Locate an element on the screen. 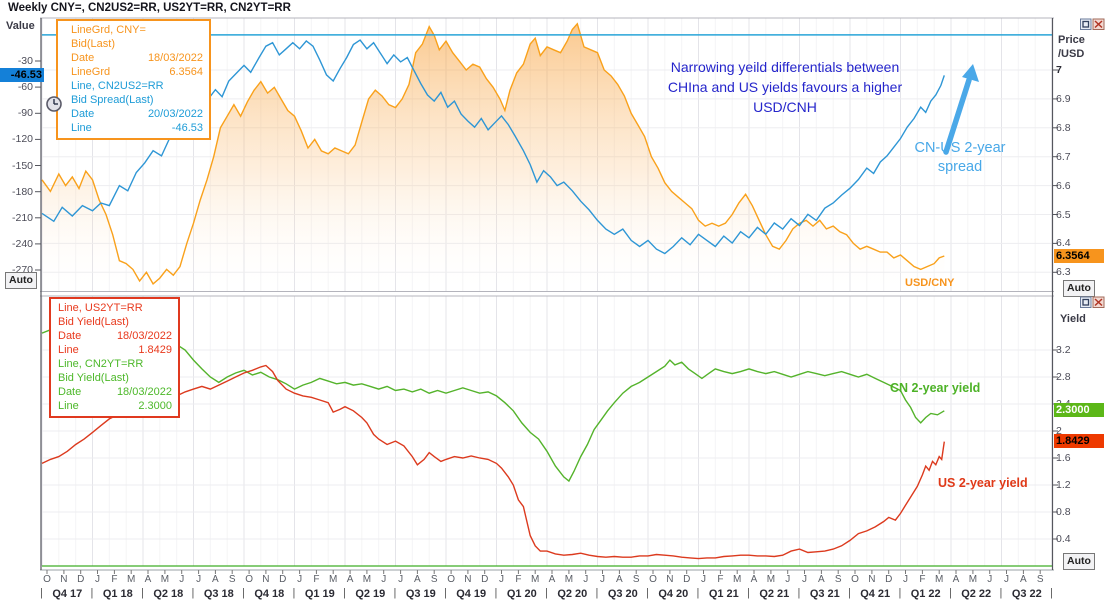 This screenshot has width=1106, height=604. x-axis-quarter-label: Q1 19 is located at coordinates (319, 594).